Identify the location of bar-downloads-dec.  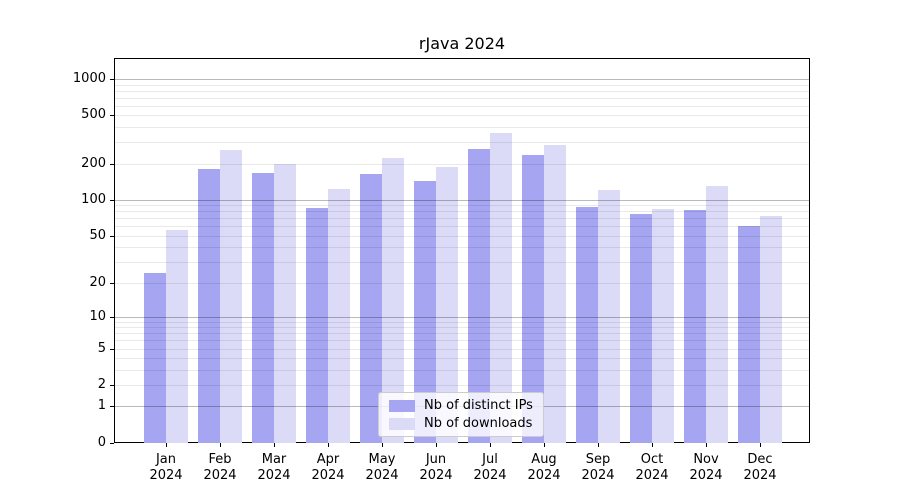
(771, 329).